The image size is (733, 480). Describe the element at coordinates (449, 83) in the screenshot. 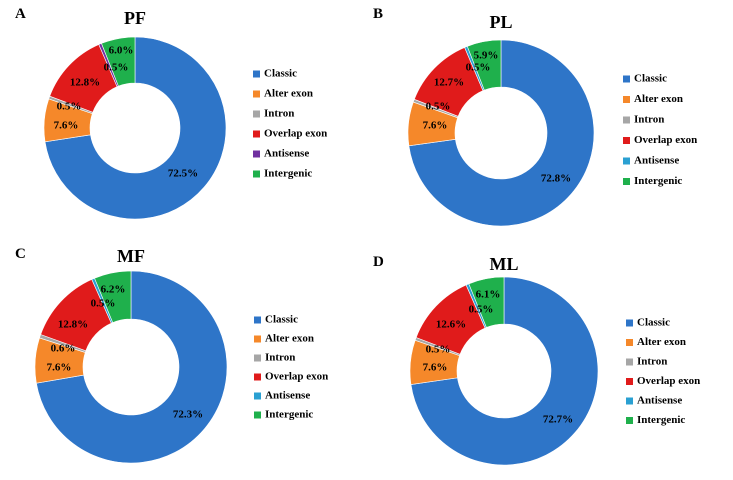

I see `data-label-overlap-exon: 12.7%` at that location.